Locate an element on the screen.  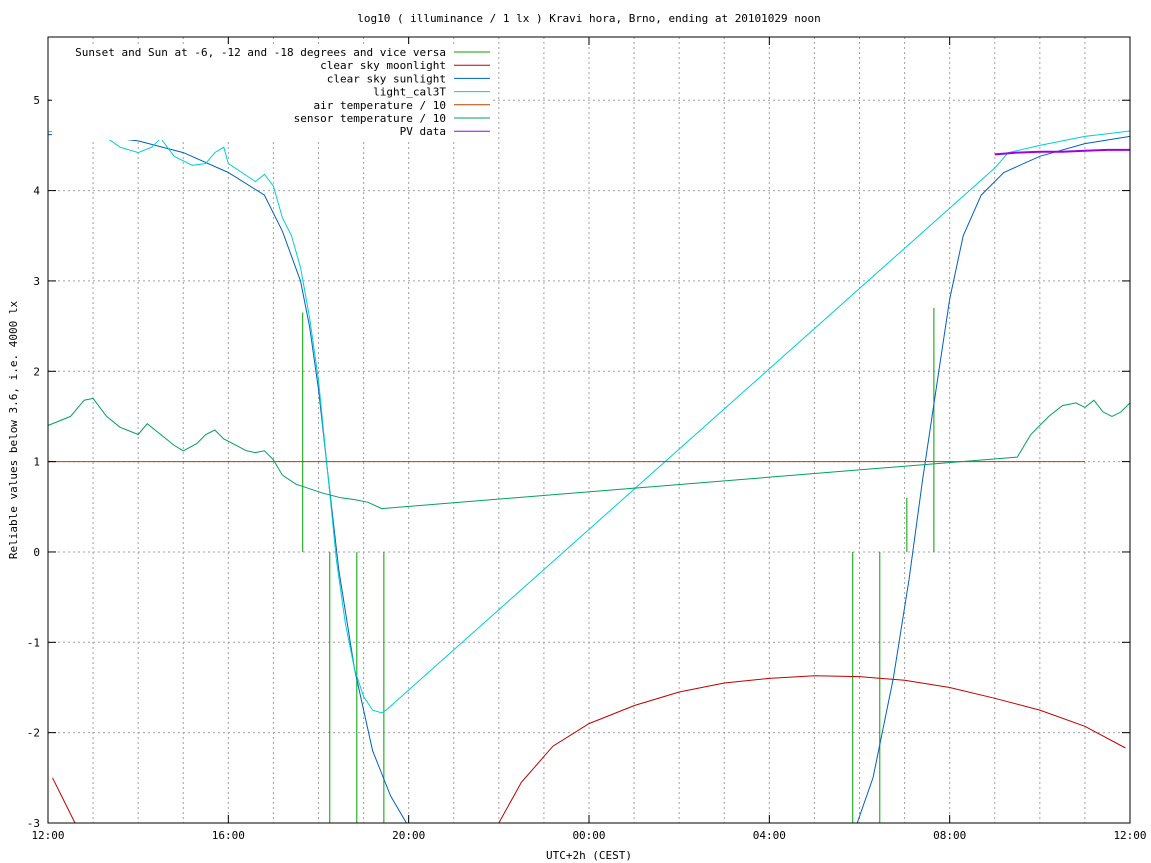
y-tick-label: 4 is located at coordinates (36, 191).